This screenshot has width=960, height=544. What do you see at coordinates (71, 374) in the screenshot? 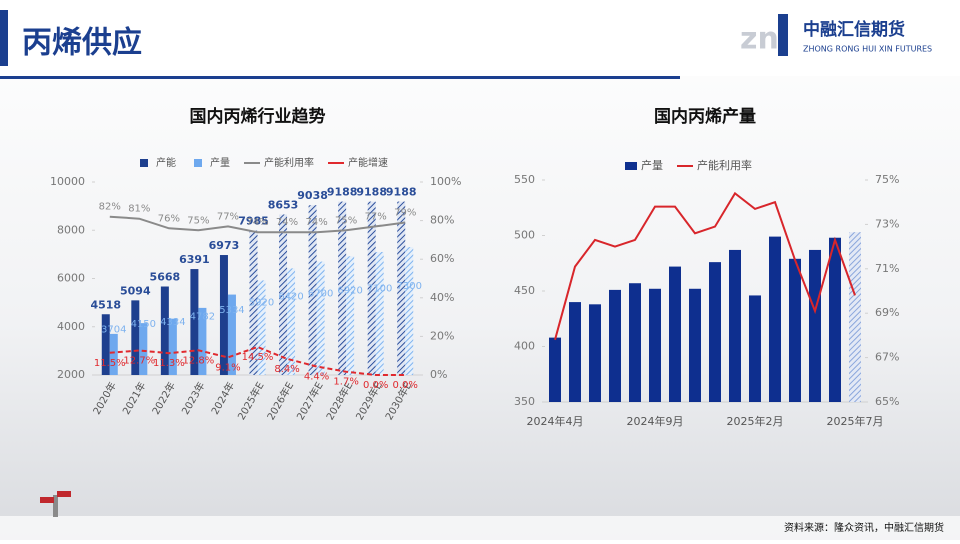
I see `y-tick-label: 2000` at bounding box center [71, 374].